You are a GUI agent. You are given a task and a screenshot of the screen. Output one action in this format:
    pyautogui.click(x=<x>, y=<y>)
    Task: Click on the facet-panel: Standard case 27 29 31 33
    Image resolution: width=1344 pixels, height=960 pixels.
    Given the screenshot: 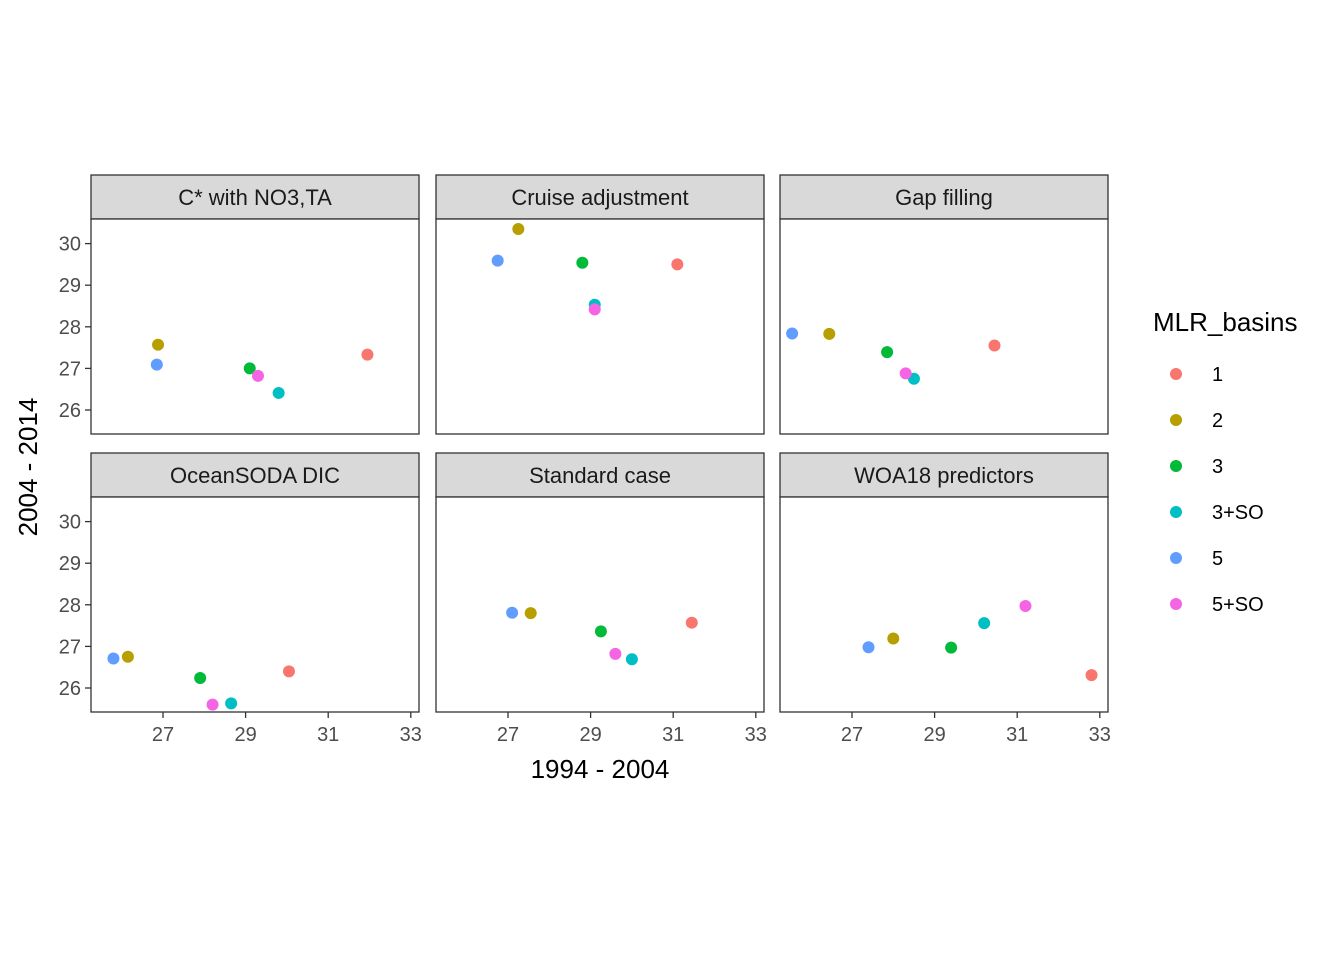 What is the action you would take?
    pyautogui.click(x=601, y=599)
    